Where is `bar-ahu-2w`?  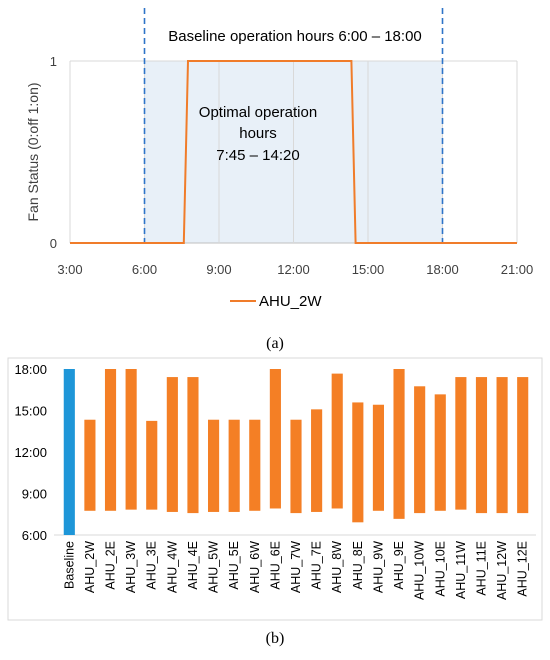 bar-ahu-2w is located at coordinates (90, 465).